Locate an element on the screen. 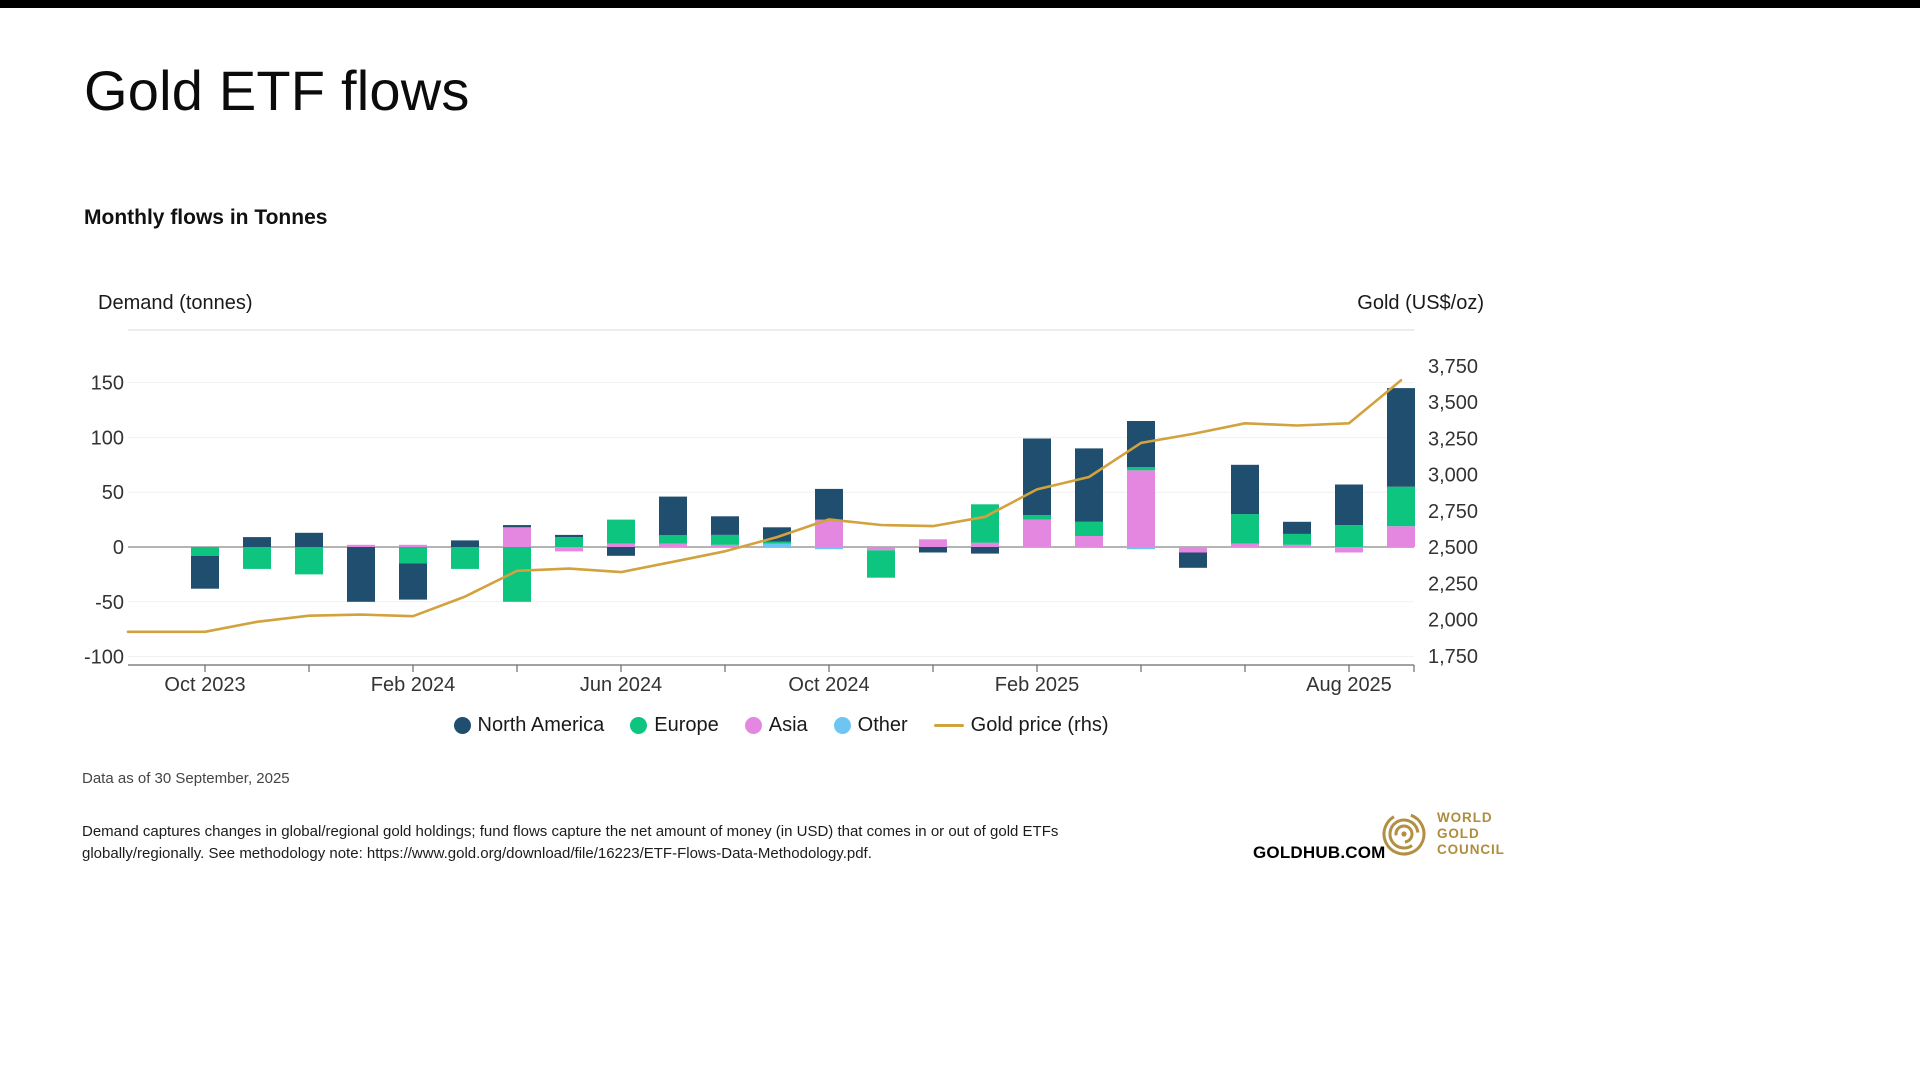  legend-item-gold-price-rhs-: Gold price (rhs) is located at coordinates (1021, 725).